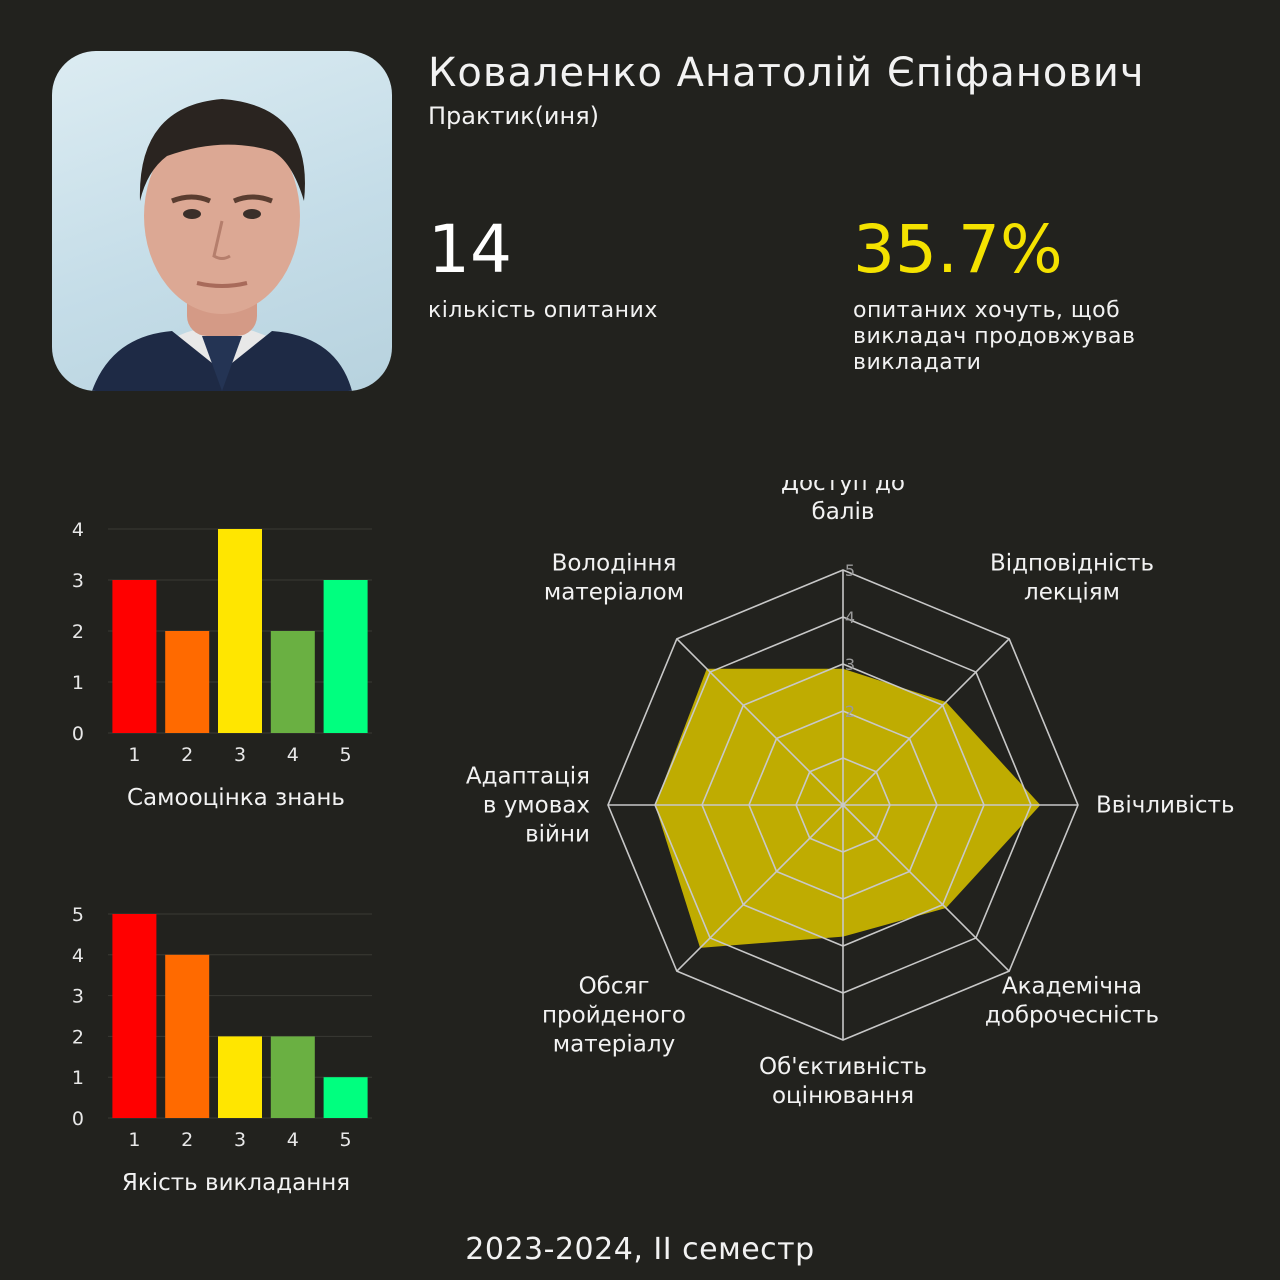 The width and height of the screenshot is (1280, 1280). I want to click on radar-axis-label: війни, so click(557, 835).